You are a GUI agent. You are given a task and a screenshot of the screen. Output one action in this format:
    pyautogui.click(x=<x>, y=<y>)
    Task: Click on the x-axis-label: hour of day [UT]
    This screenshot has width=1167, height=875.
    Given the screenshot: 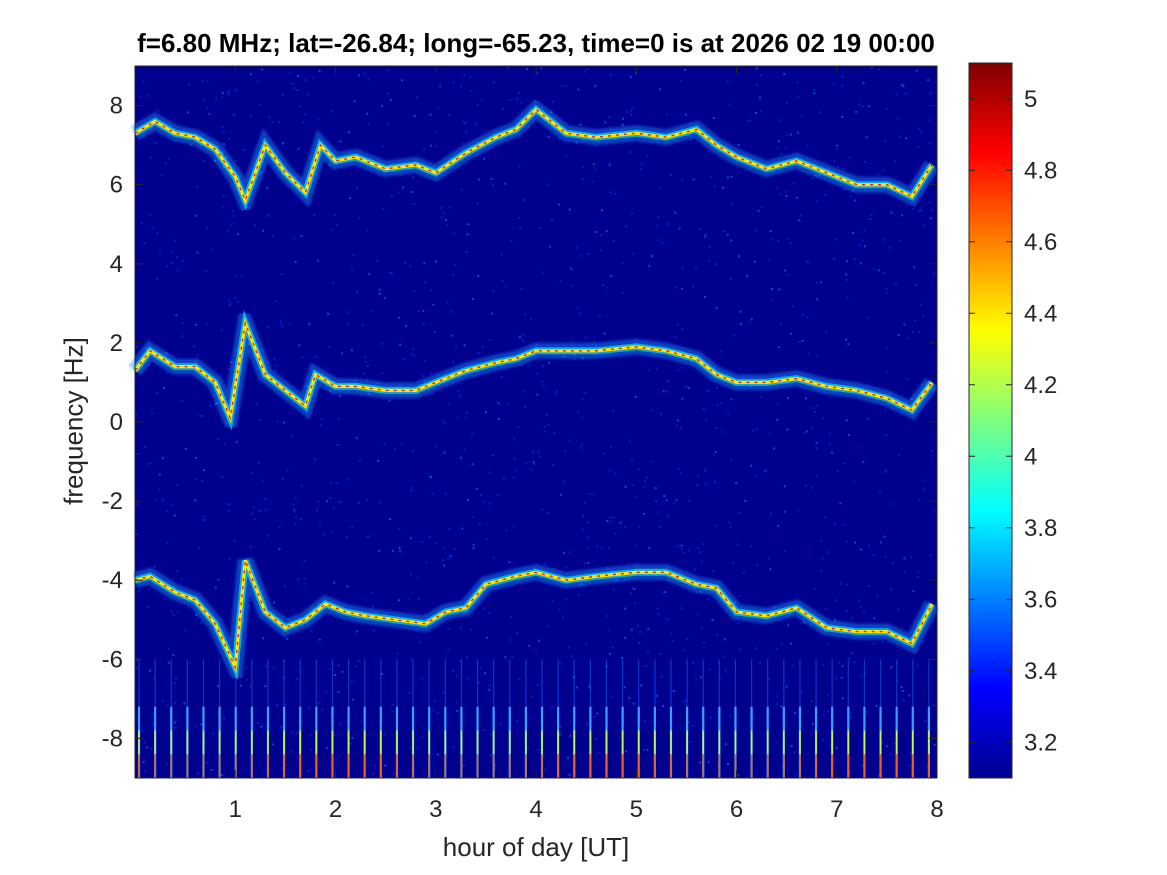 What is the action you would take?
    pyautogui.click(x=536, y=847)
    